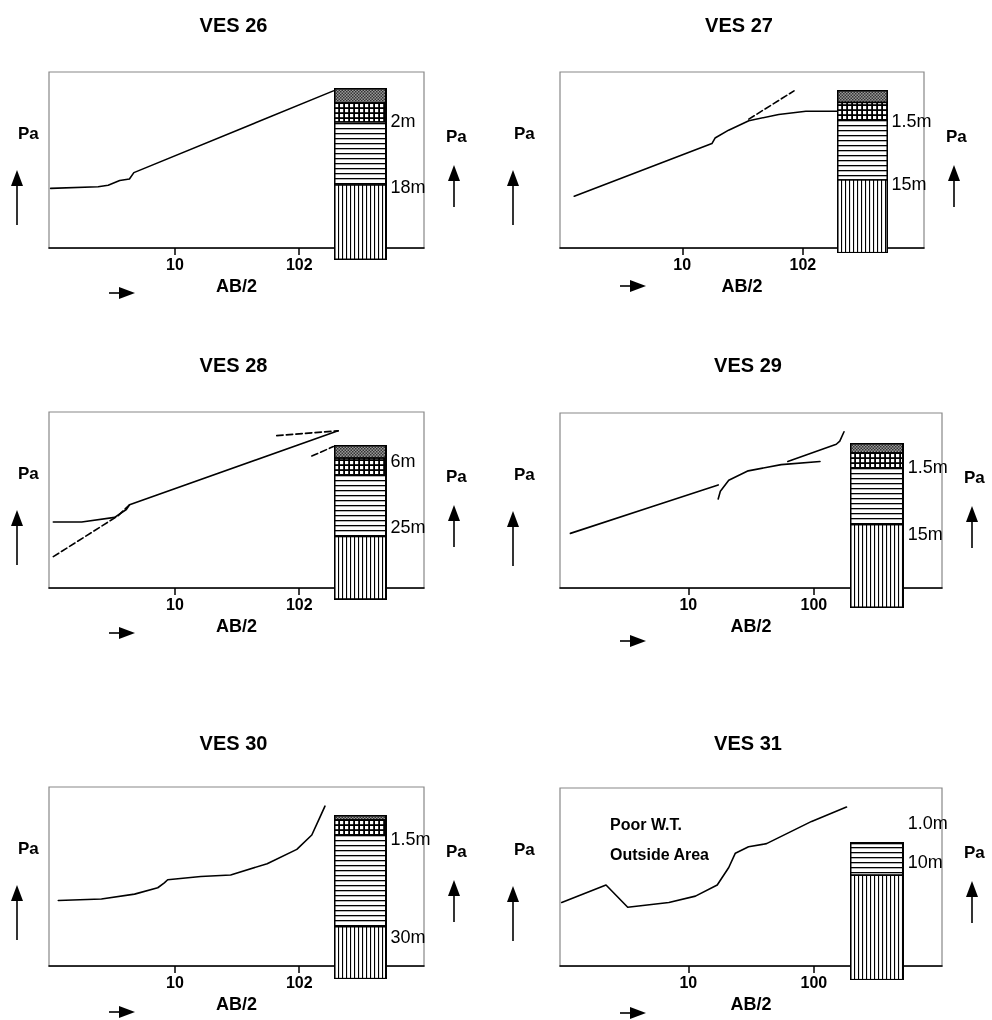 The image size is (992, 1020). I want to click on annotation: 2m, so click(403, 121).